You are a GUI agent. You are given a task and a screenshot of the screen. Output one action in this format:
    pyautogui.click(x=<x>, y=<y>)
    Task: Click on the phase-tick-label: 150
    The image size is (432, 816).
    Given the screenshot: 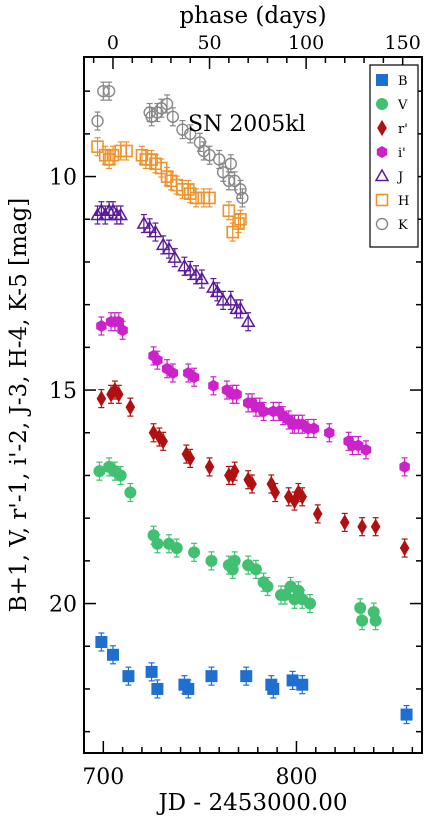 What is the action you would take?
    pyautogui.click(x=403, y=43)
    